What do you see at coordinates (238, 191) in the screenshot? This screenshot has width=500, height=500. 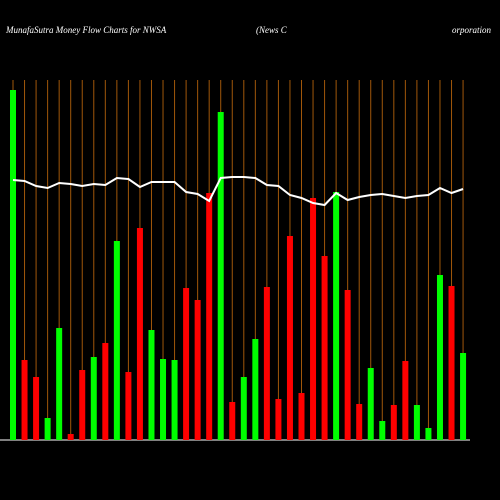 I see `money-flow-line` at bounding box center [238, 191].